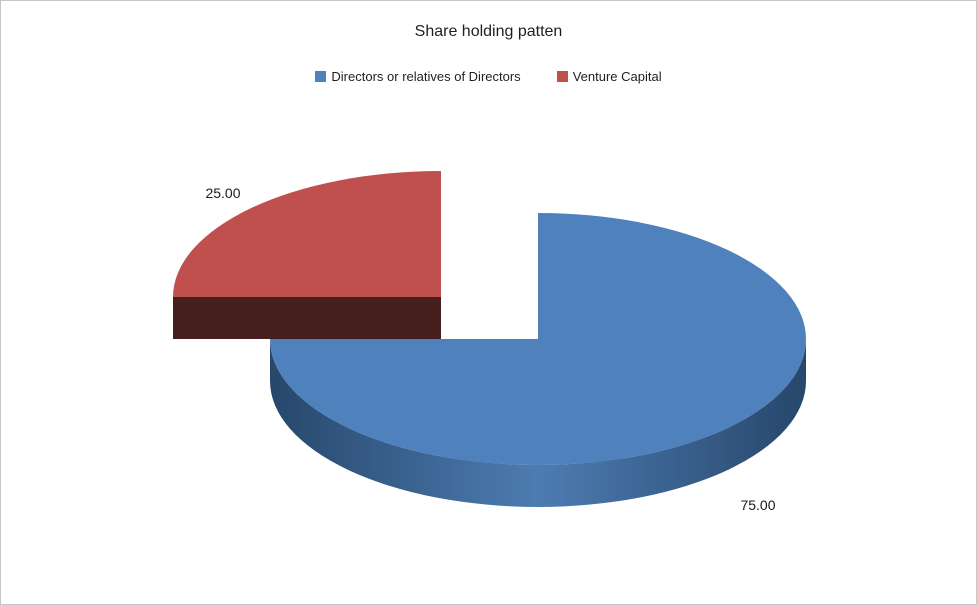 The image size is (977, 605). I want to click on legend-item-venture: Venture Capital, so click(609, 76).